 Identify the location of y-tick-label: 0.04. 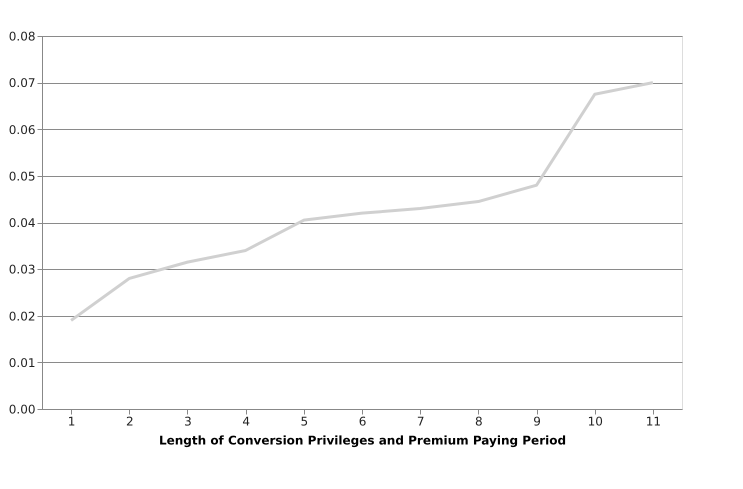
(22, 223).